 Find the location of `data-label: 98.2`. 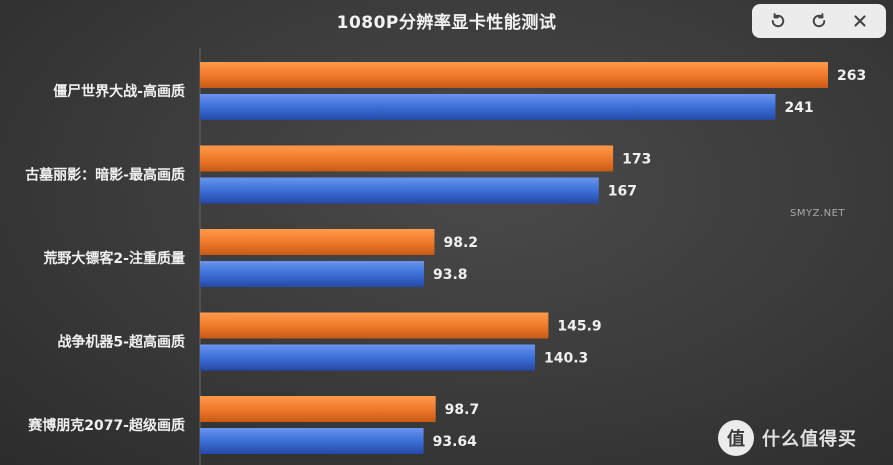

data-label: 98.2 is located at coordinates (460, 243).